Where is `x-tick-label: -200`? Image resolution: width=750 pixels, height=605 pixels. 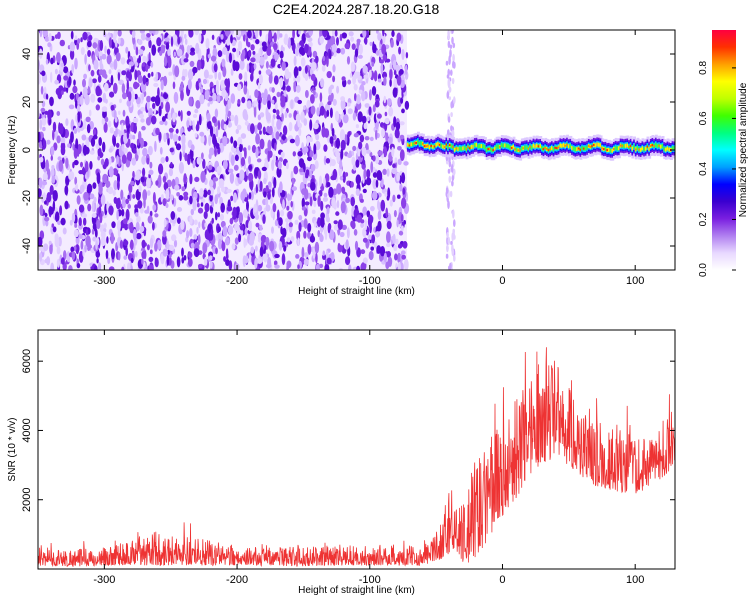
x-tick-label: -200 is located at coordinates (237, 281).